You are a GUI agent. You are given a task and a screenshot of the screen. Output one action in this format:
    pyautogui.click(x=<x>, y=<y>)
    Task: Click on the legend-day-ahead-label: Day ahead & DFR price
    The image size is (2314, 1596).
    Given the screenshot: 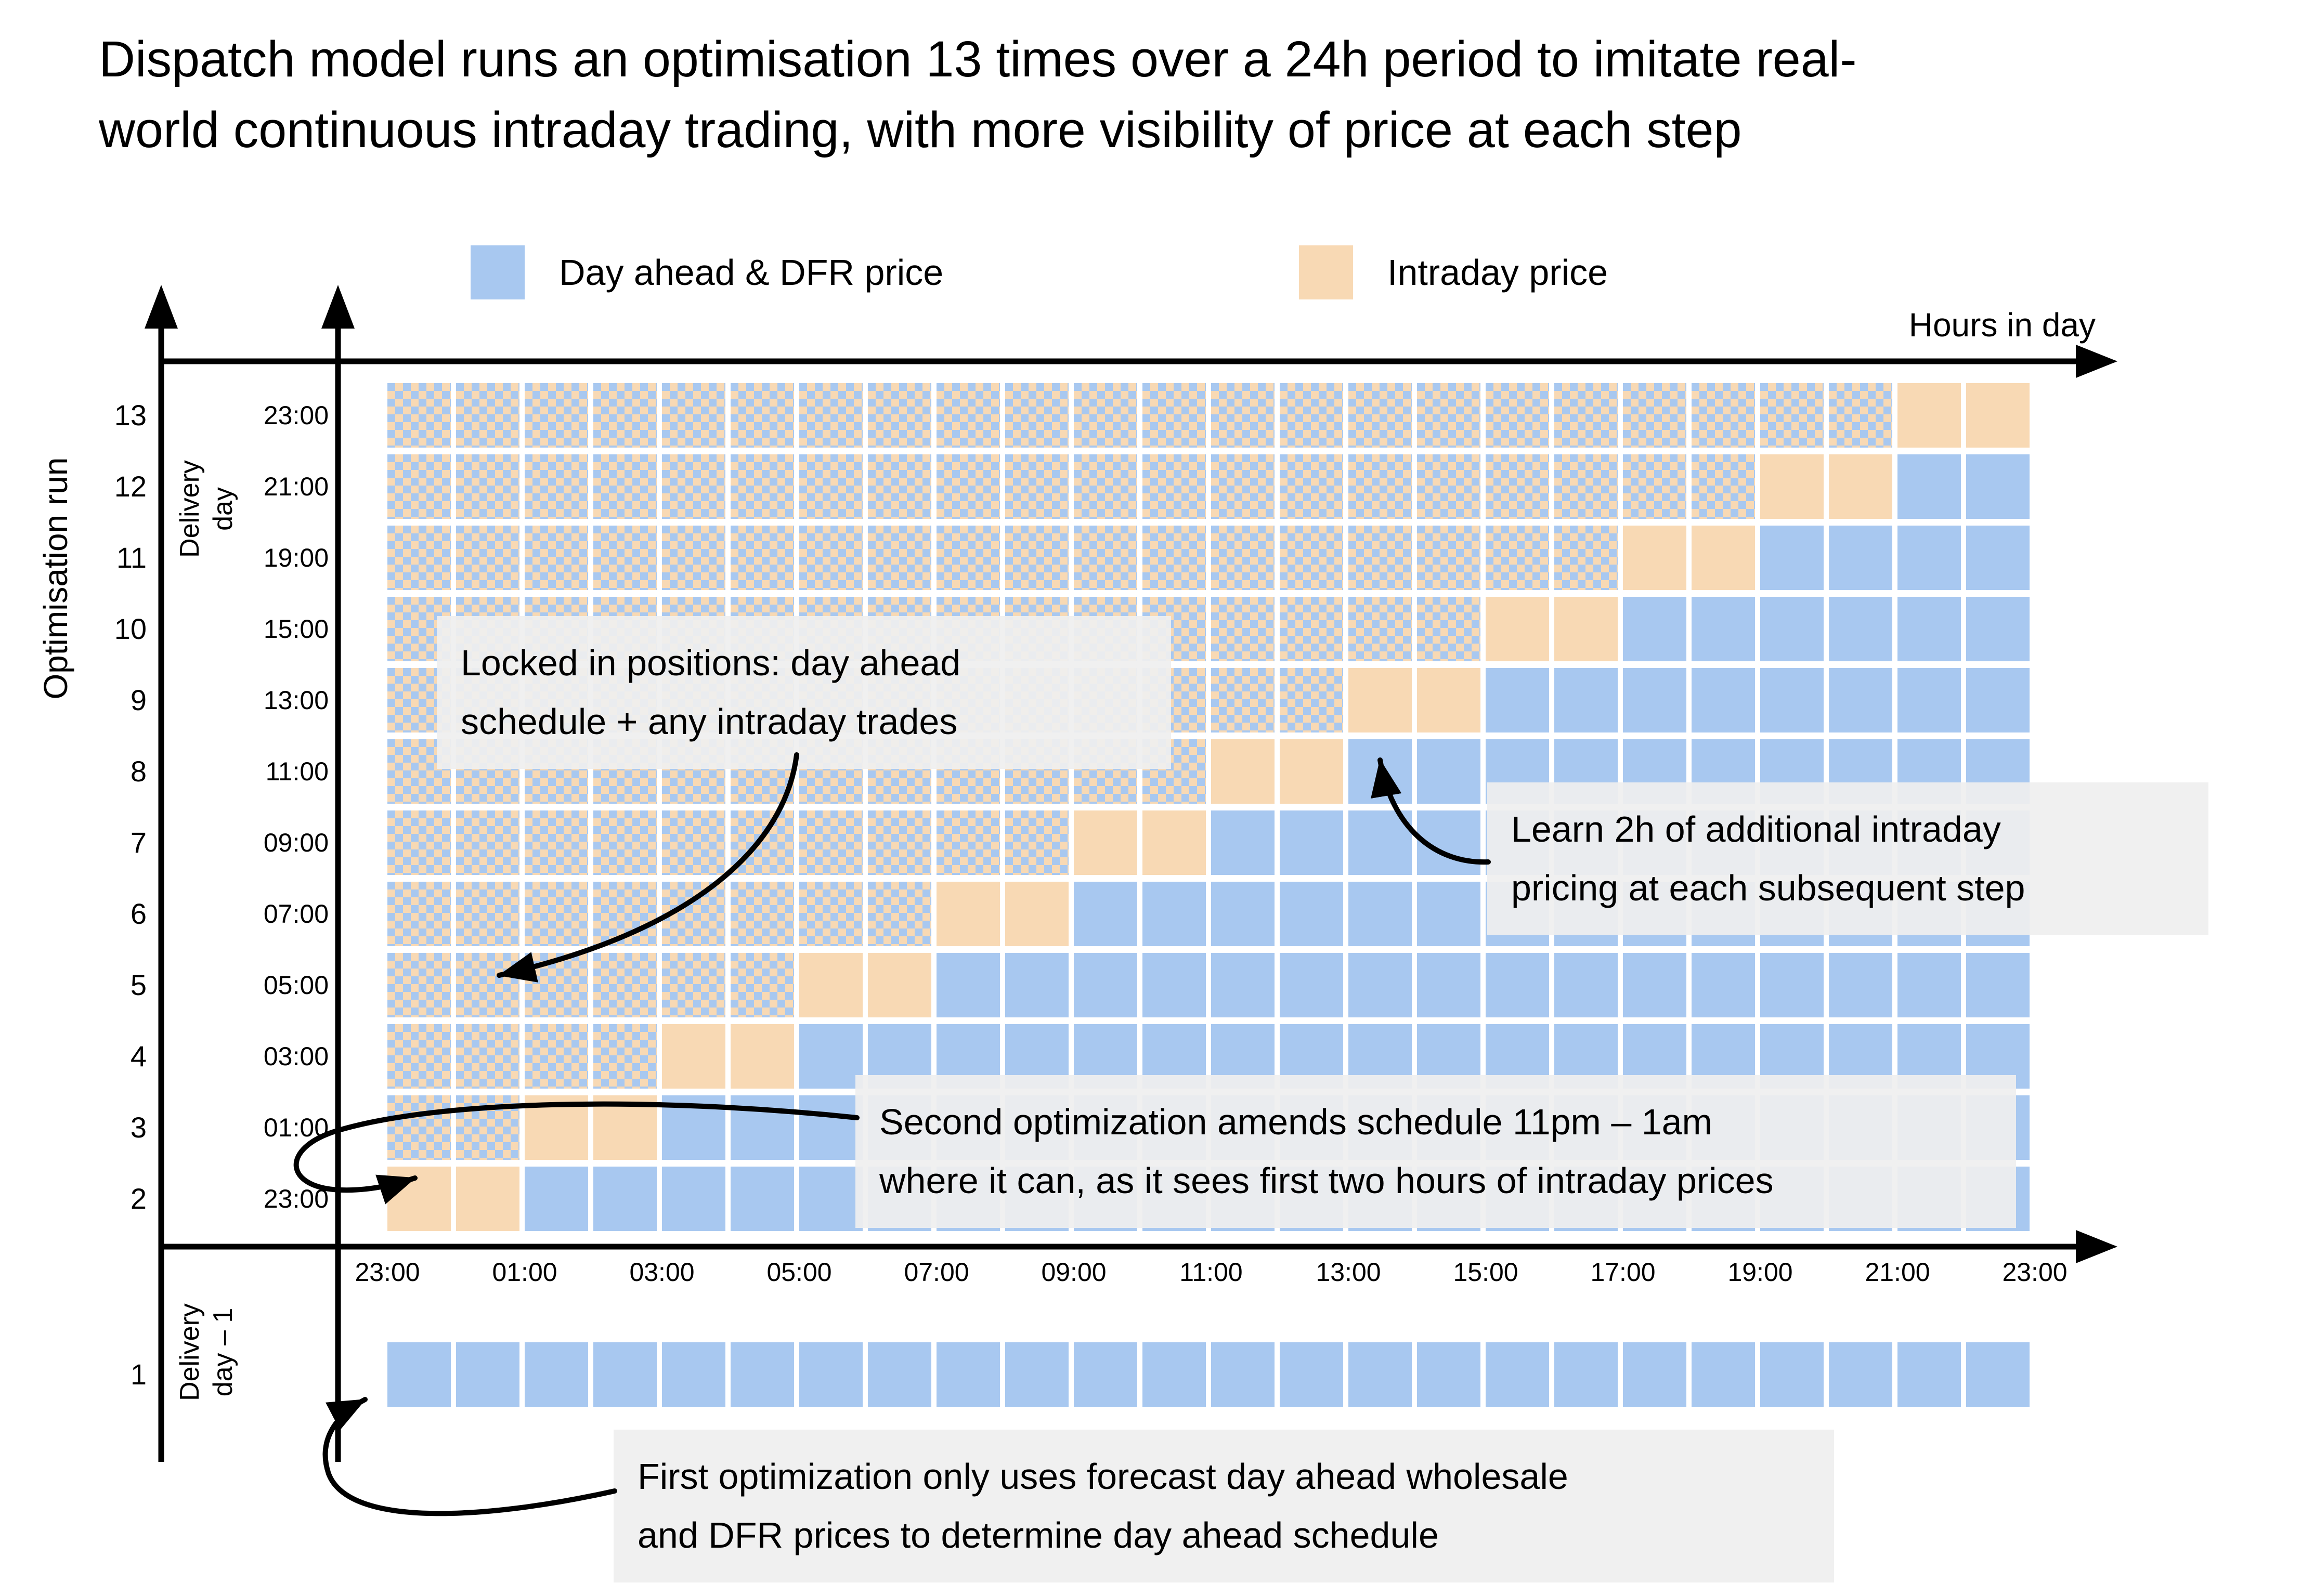 What is the action you would take?
    pyautogui.click(x=751, y=273)
    